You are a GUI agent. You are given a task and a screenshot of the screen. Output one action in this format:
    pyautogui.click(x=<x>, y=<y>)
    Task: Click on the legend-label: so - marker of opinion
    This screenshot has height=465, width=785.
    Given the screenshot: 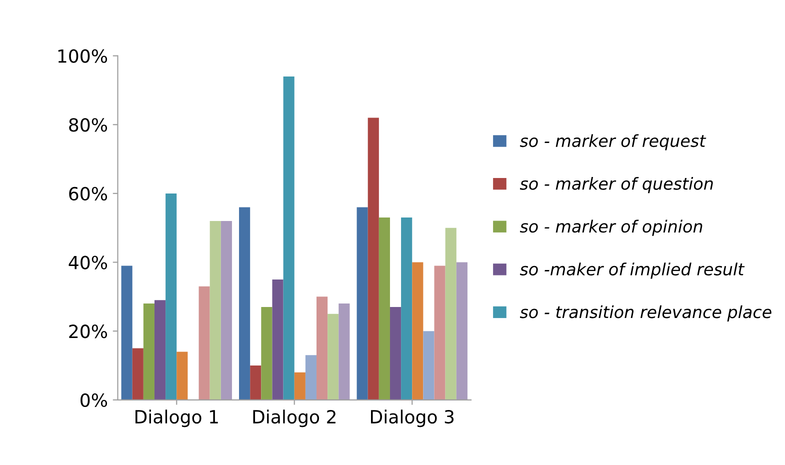 What is the action you would take?
    pyautogui.click(x=611, y=228)
    